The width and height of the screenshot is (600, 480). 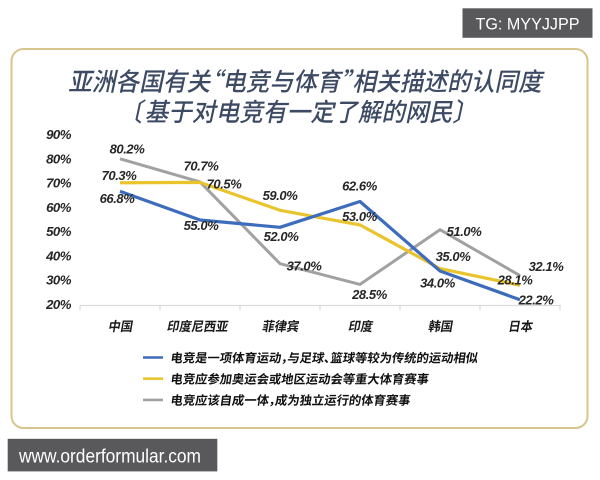 What do you see at coordinates (120, 175) in the screenshot?
I see `svg-text: 70.3%` at bounding box center [120, 175].